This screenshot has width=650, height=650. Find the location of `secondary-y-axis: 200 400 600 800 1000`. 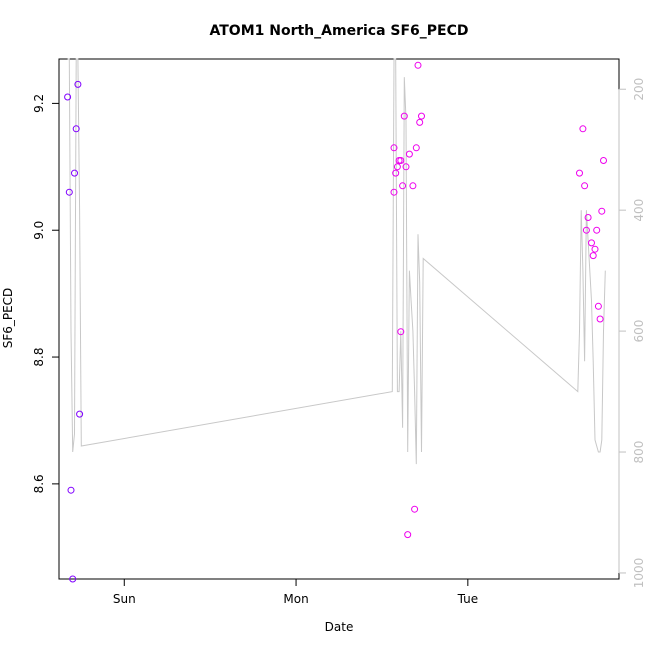

secondary-y-axis: 200 400 600 800 1000 is located at coordinates (632, 333).